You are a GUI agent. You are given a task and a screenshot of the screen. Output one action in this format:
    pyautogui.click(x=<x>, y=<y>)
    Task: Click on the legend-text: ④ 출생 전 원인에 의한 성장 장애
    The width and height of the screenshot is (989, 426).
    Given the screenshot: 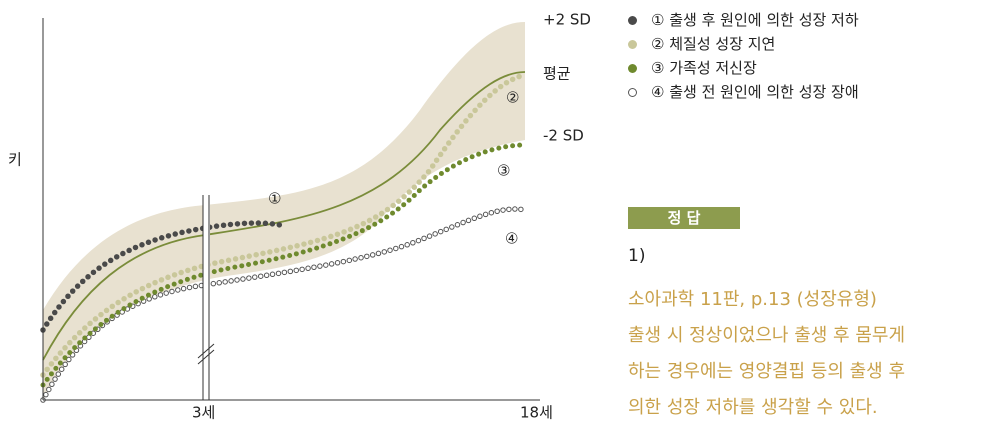 What is the action you would take?
    pyautogui.click(x=755, y=92)
    